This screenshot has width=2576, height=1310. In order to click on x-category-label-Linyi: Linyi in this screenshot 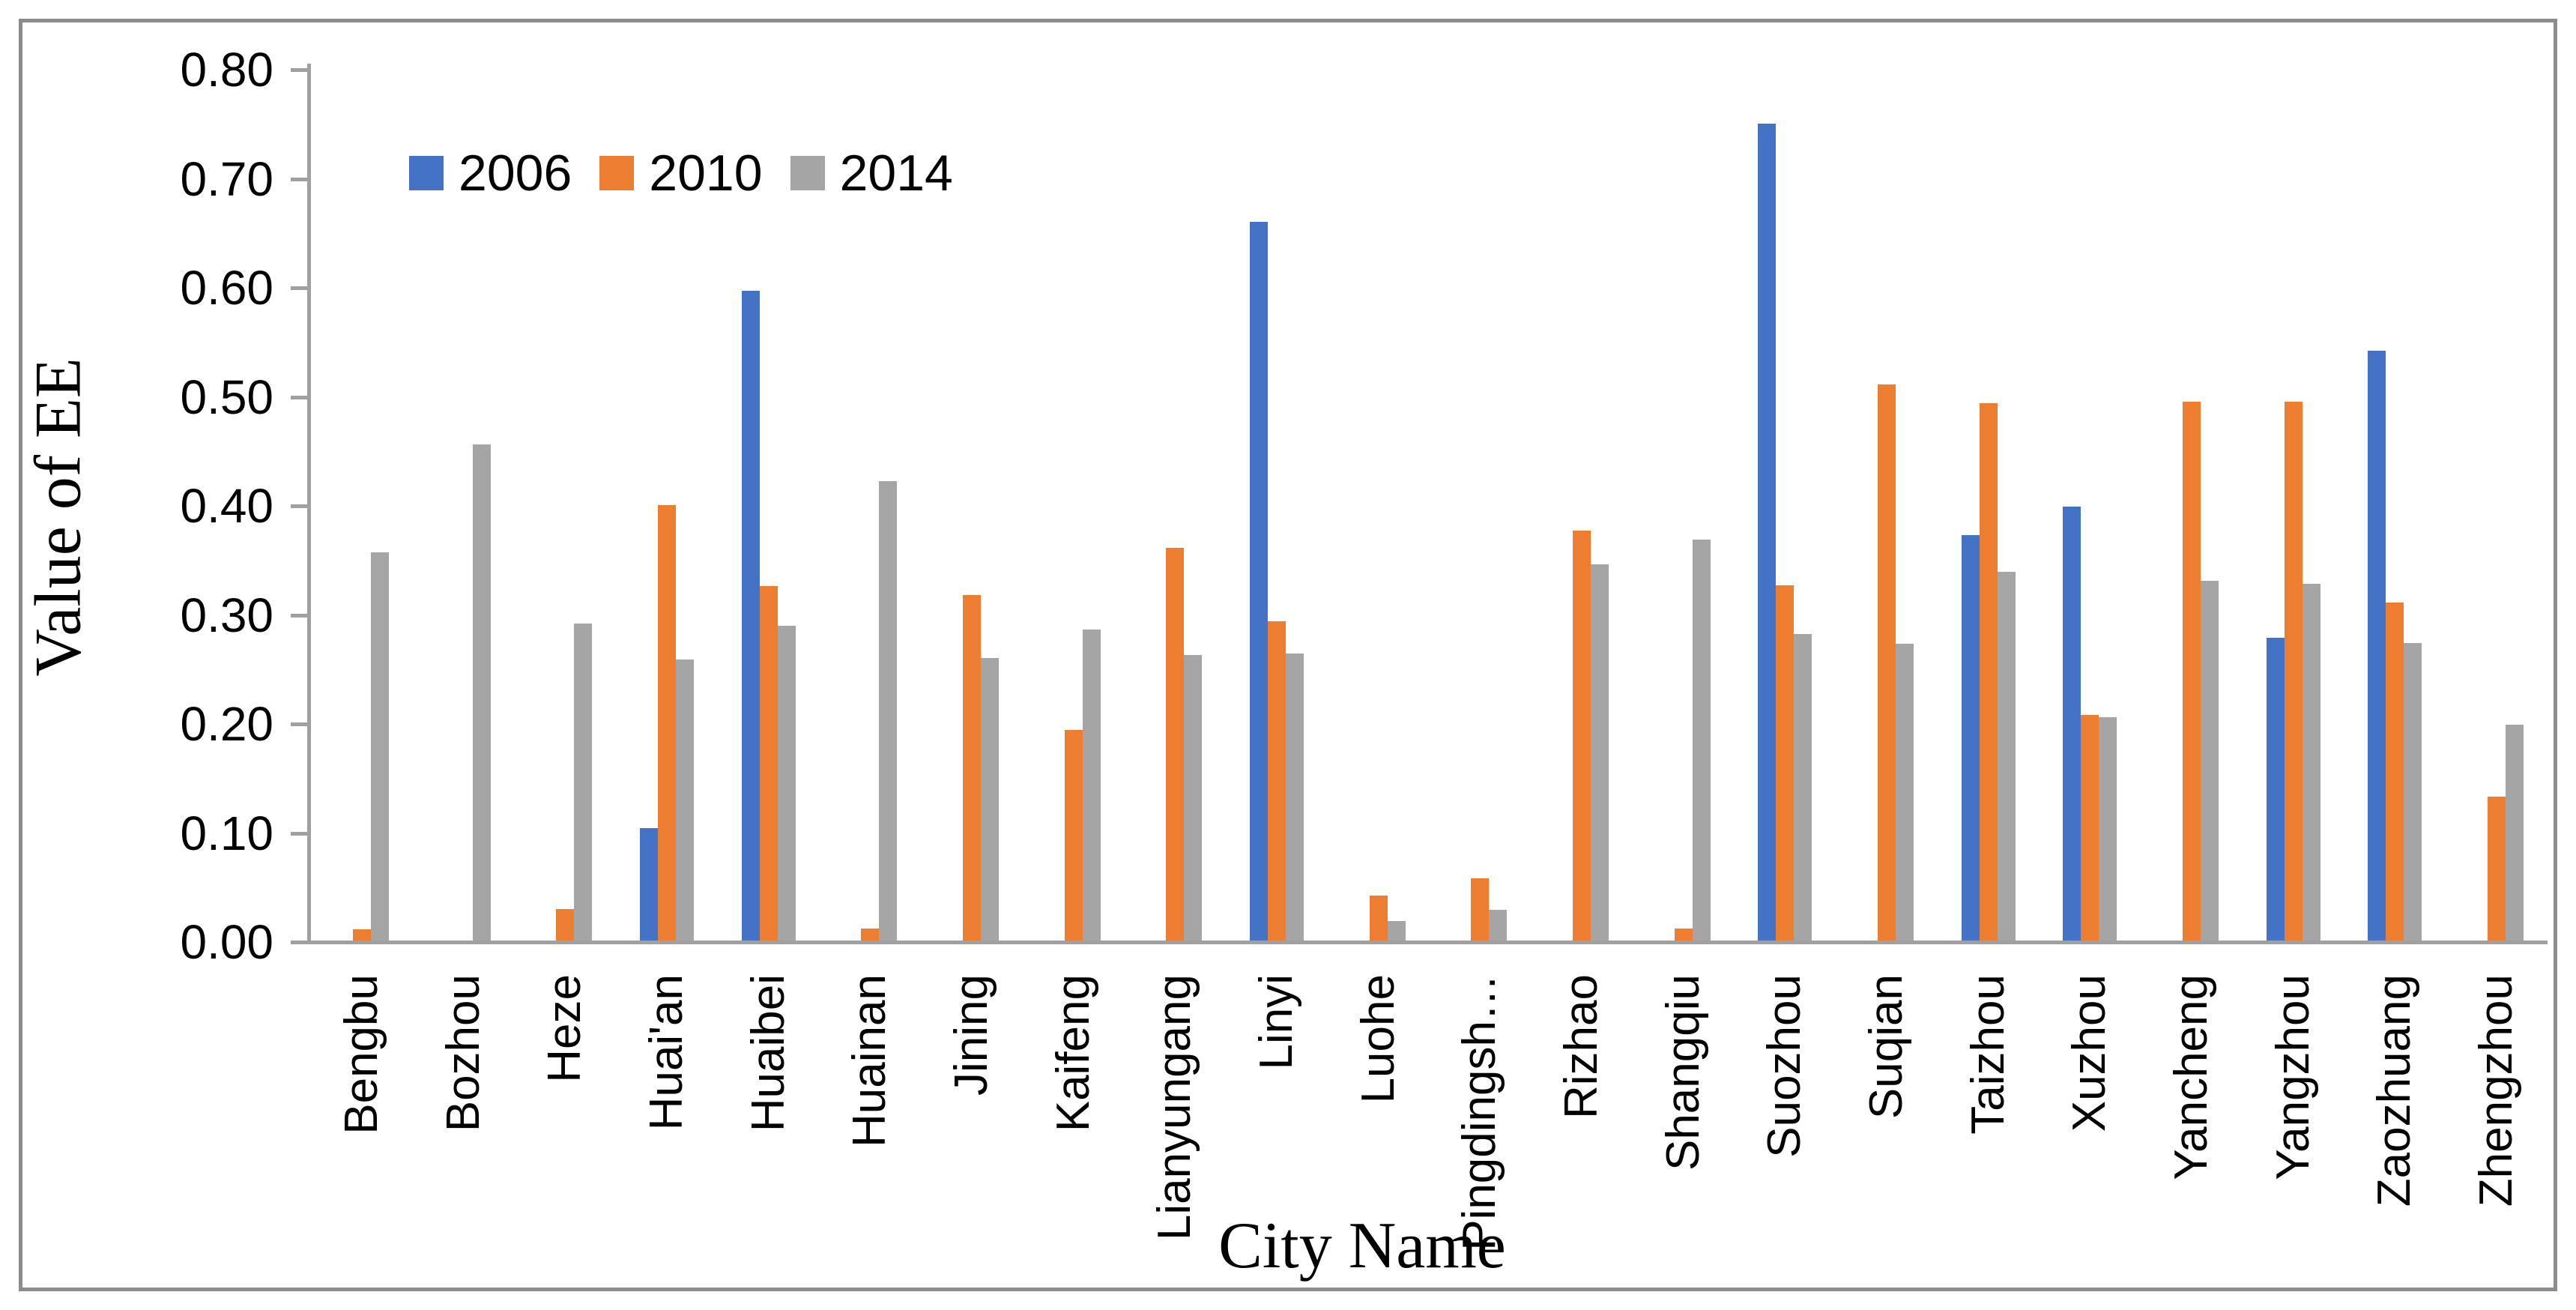, I will do `click(1276, 1022)`.